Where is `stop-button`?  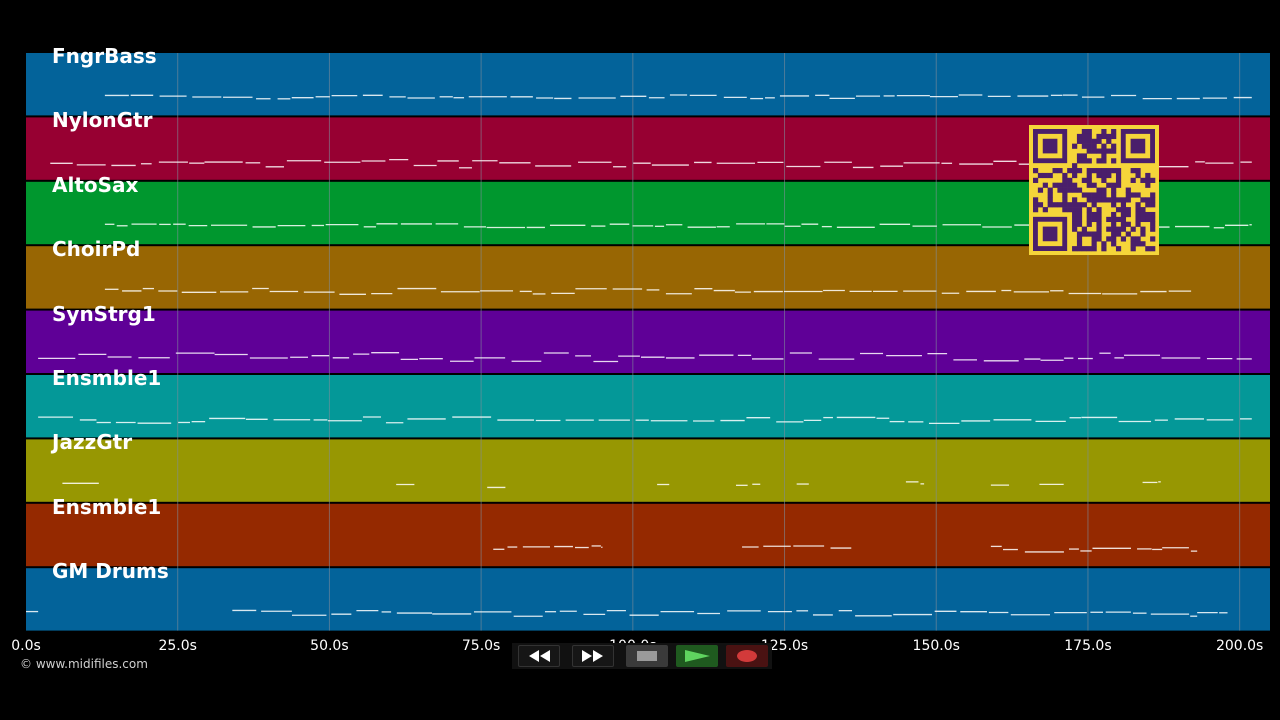
stop-button is located at coordinates (647, 656).